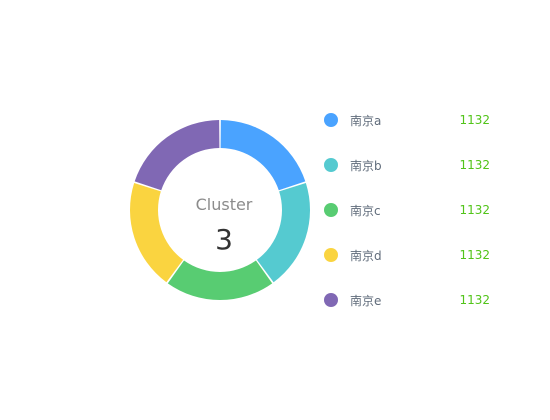 This screenshot has height=420, width=550. Describe the element at coordinates (409, 120) in the screenshot. I see `legend-item-a: 南京a 1132` at that location.